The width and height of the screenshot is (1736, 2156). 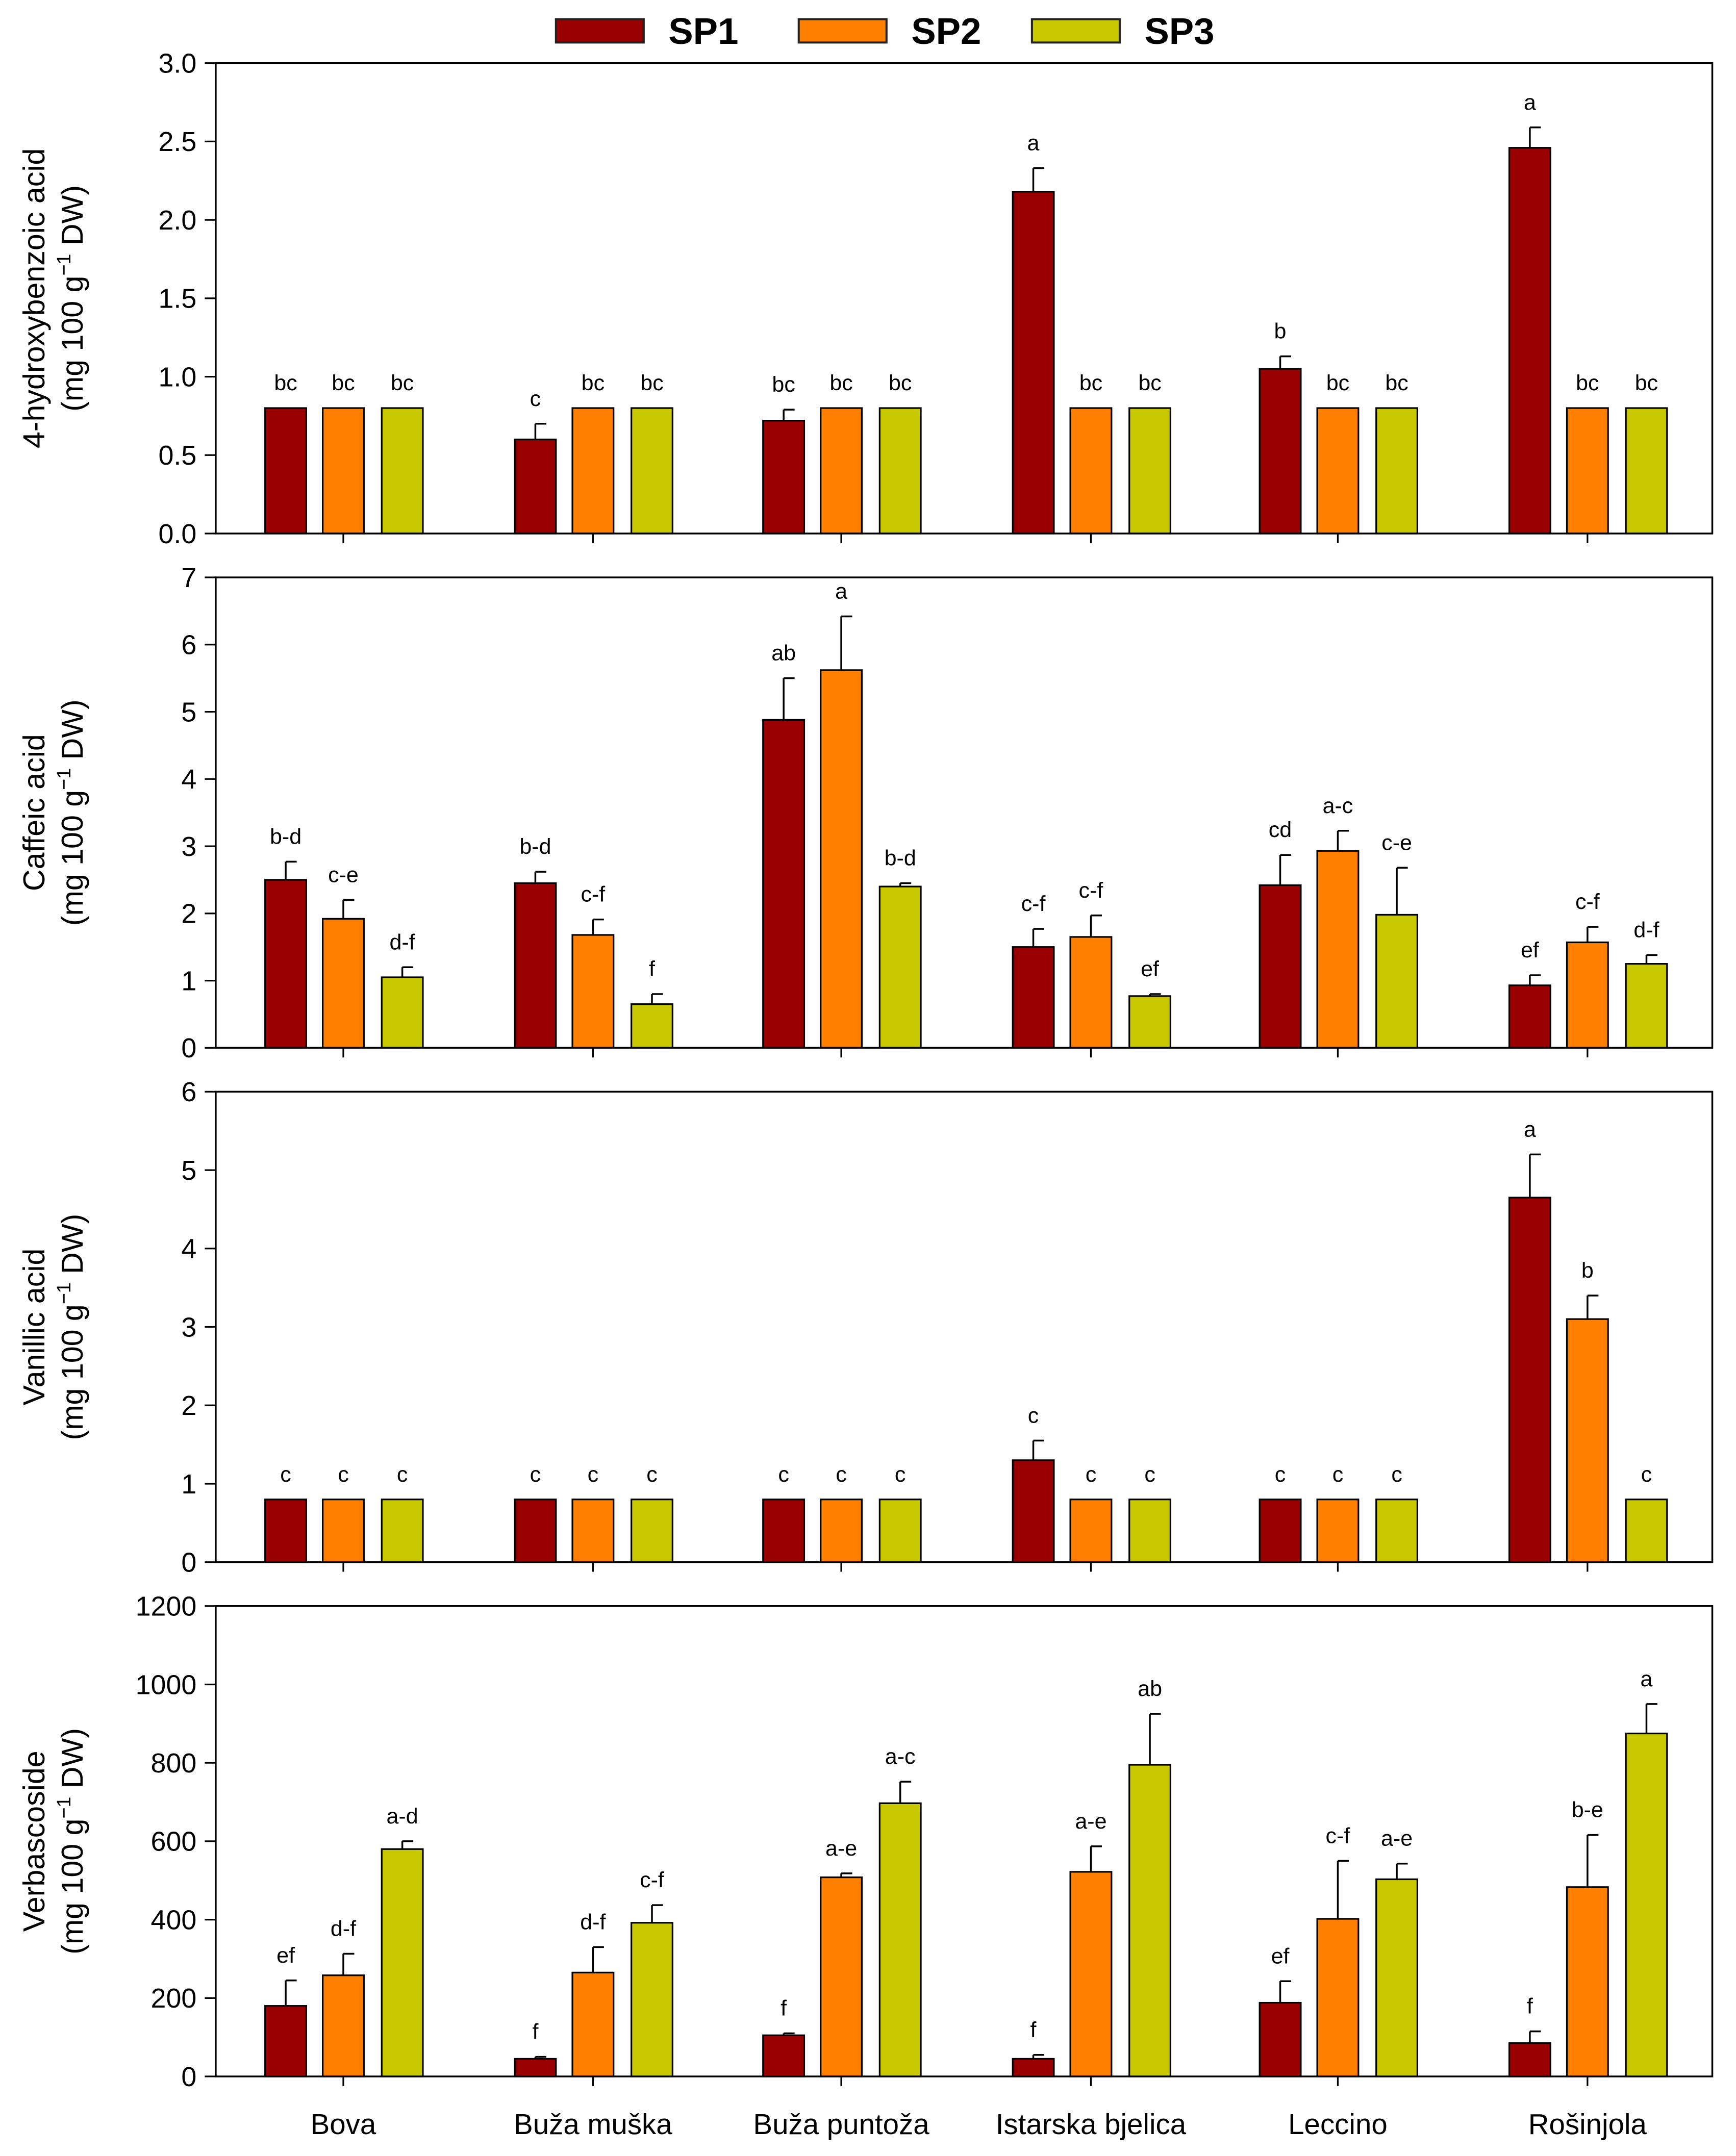 What do you see at coordinates (841, 2124) in the screenshot?
I see `x-category-label: Buža puntoža` at bounding box center [841, 2124].